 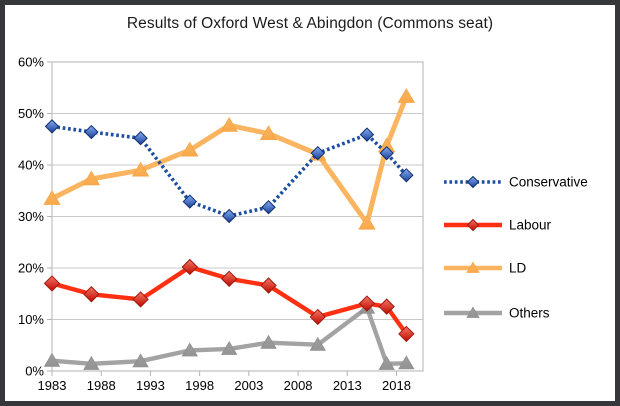 What do you see at coordinates (229, 335) in the screenshot?
I see `series-others-line` at bounding box center [229, 335].